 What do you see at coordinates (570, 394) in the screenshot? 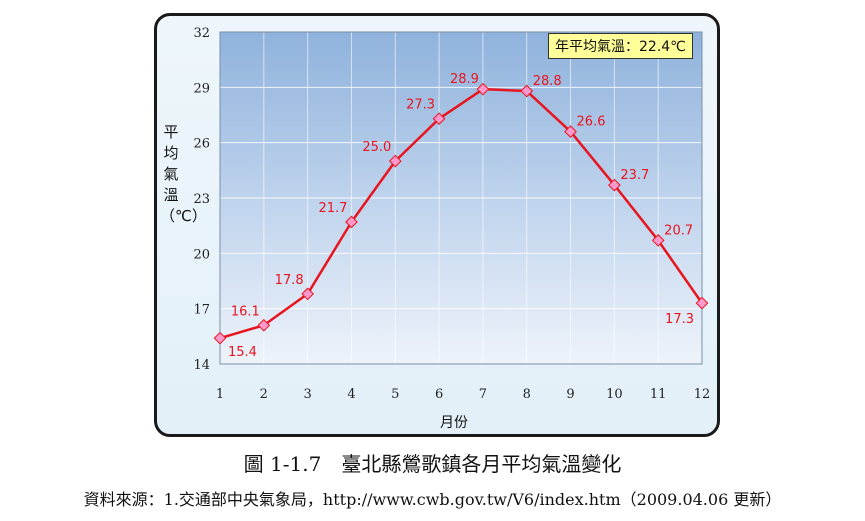
I see `x-tick-label: 9` at bounding box center [570, 394].